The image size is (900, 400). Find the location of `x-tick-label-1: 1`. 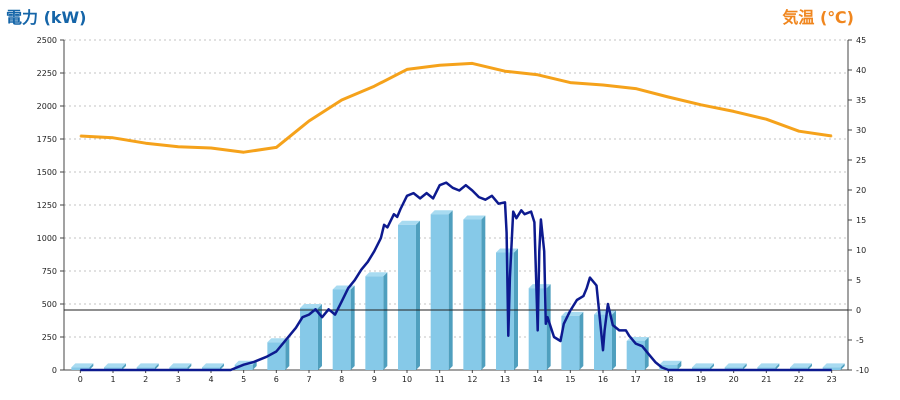

x-tick-label-1: 1 is located at coordinates (112, 379).